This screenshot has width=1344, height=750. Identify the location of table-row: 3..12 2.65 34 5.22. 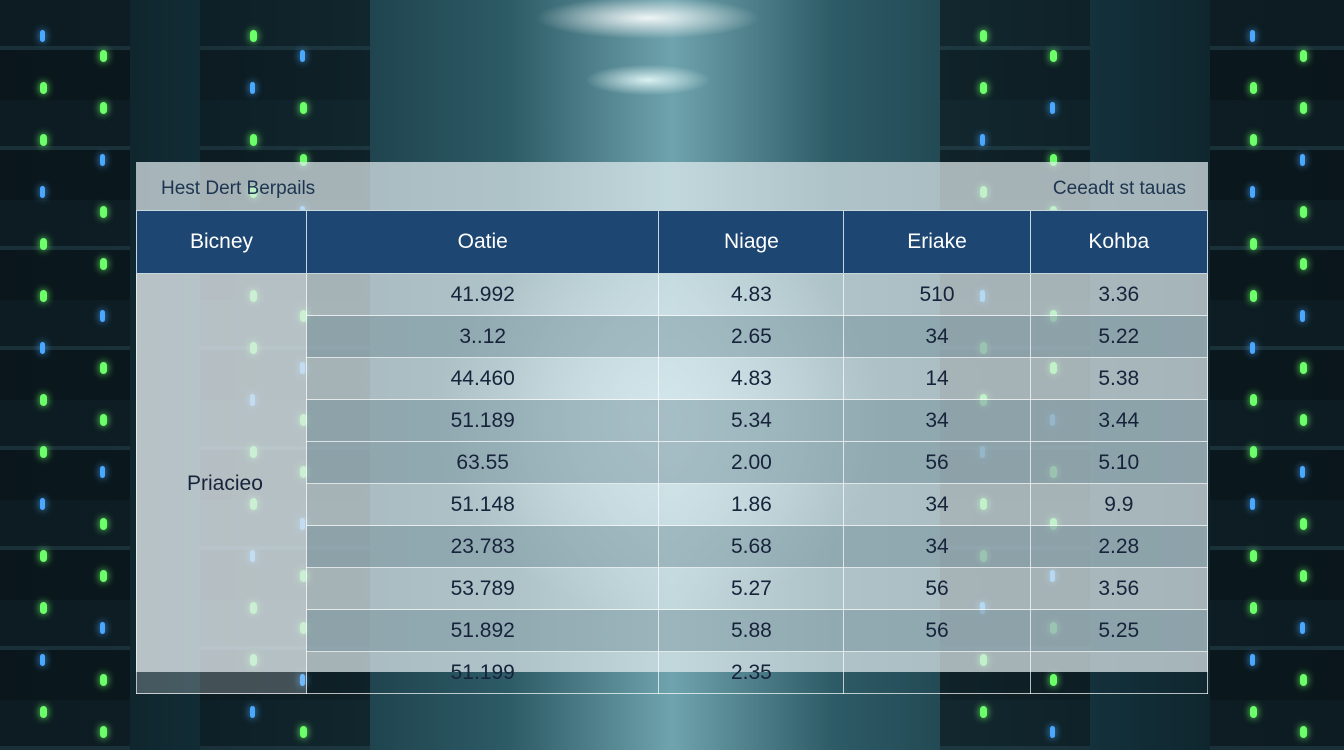
(673, 336).